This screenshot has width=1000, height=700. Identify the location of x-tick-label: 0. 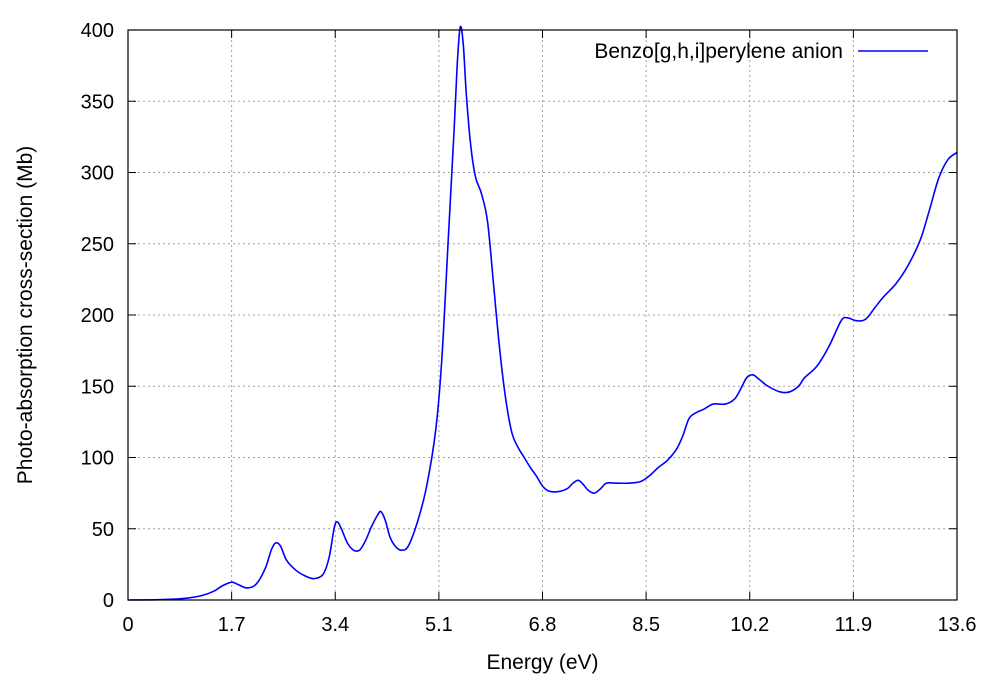
(127, 625).